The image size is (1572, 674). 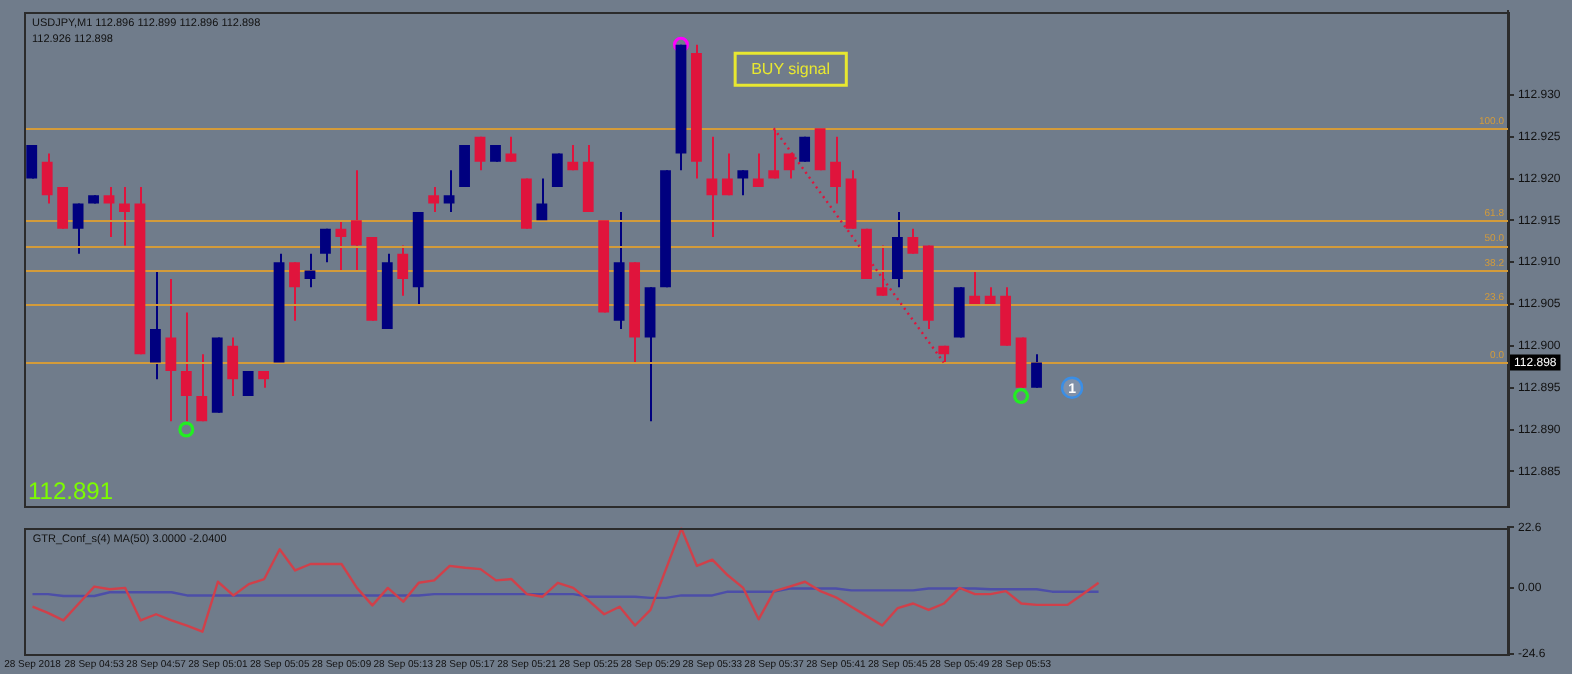 What do you see at coordinates (71, 490) in the screenshot?
I see `annotation: 112.891` at bounding box center [71, 490].